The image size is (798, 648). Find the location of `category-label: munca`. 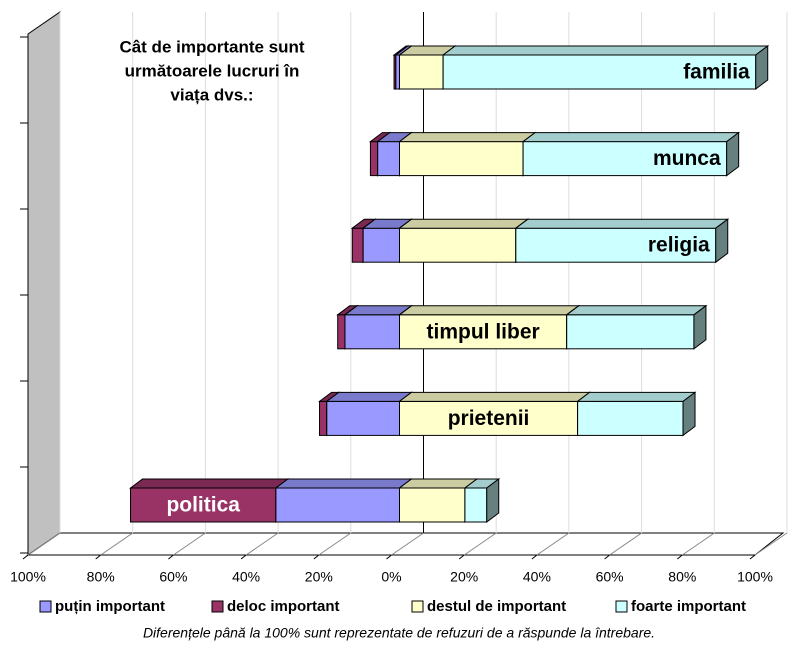

category-label: munca is located at coordinates (687, 158).